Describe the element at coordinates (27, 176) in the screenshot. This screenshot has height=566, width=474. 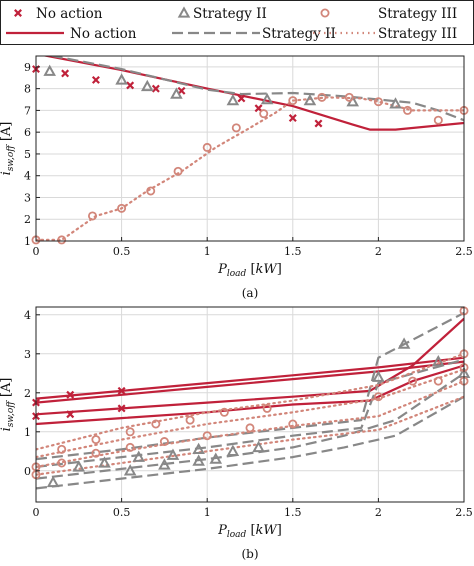
I see `y-tick-label: 4` at that location.